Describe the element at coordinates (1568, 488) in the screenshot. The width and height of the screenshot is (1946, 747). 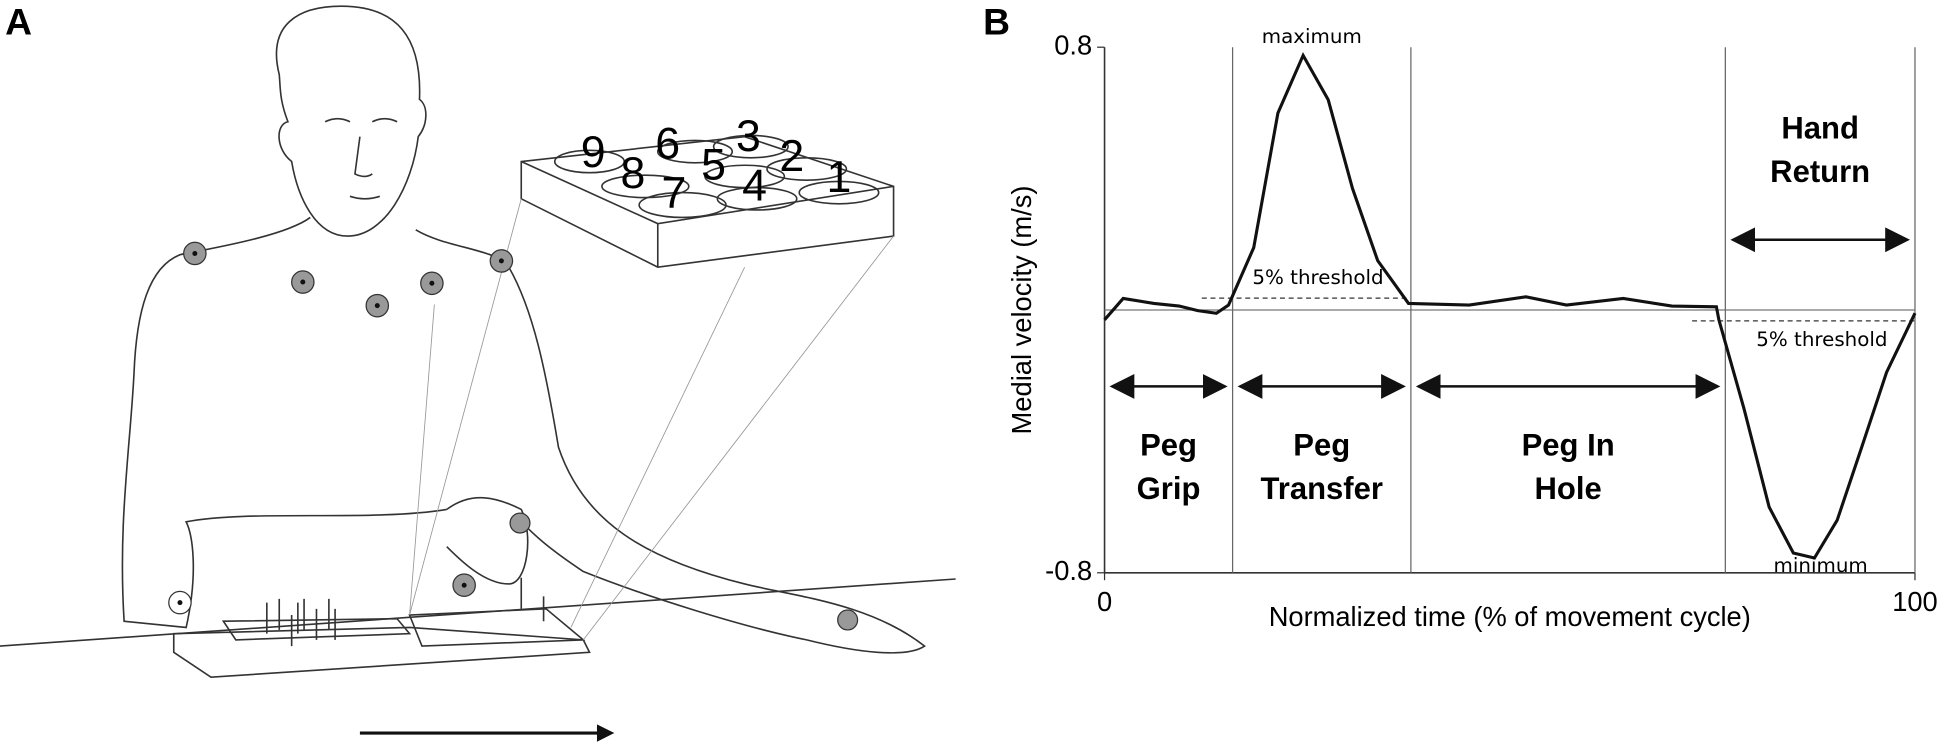
I see `phase-label: Hole` at that location.